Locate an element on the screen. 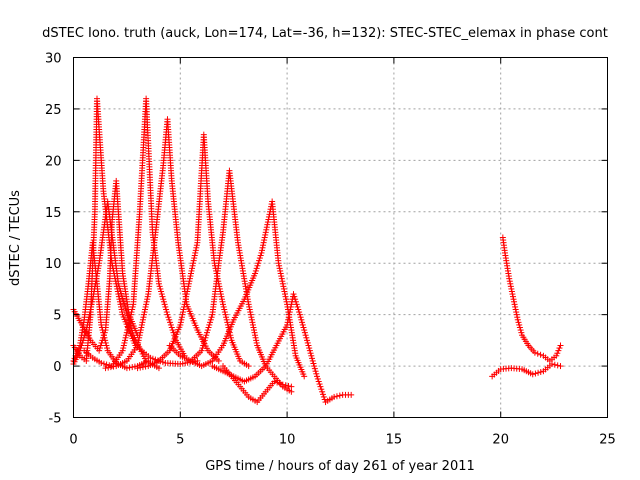  x-tick-label: 10 is located at coordinates (287, 440).